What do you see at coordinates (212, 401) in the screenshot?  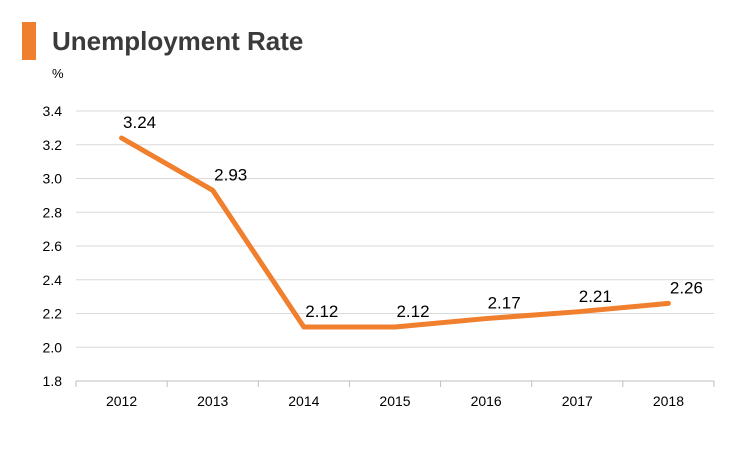 I see `x-tick-label: 2013` at bounding box center [212, 401].